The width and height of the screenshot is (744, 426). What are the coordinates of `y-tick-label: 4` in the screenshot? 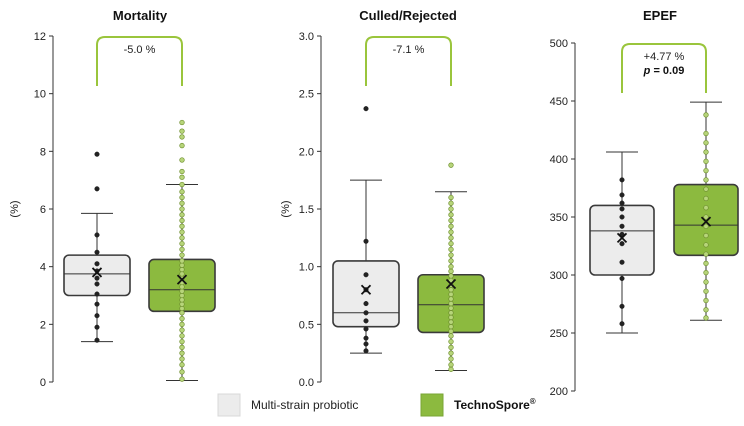 It's located at (43, 268).